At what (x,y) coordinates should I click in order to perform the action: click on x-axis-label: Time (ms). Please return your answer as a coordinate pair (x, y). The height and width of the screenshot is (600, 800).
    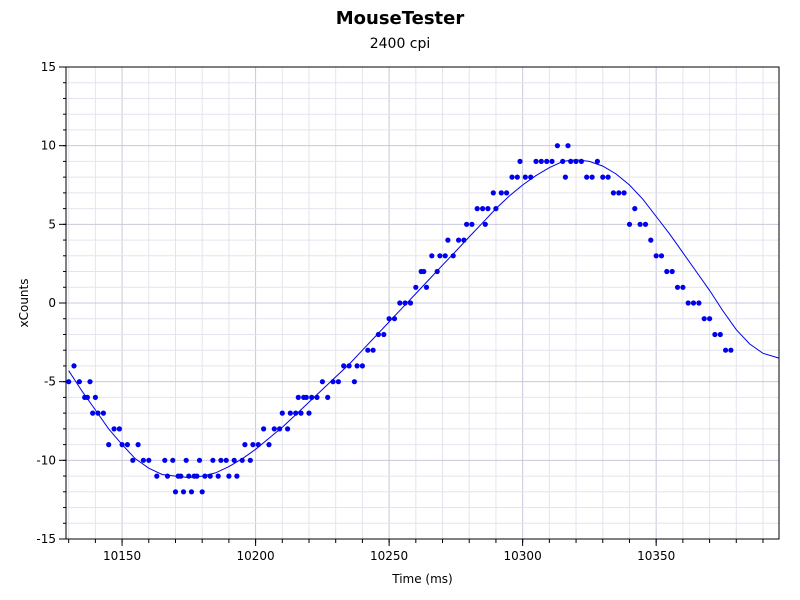
    Looking at the image, I should click on (422, 579).